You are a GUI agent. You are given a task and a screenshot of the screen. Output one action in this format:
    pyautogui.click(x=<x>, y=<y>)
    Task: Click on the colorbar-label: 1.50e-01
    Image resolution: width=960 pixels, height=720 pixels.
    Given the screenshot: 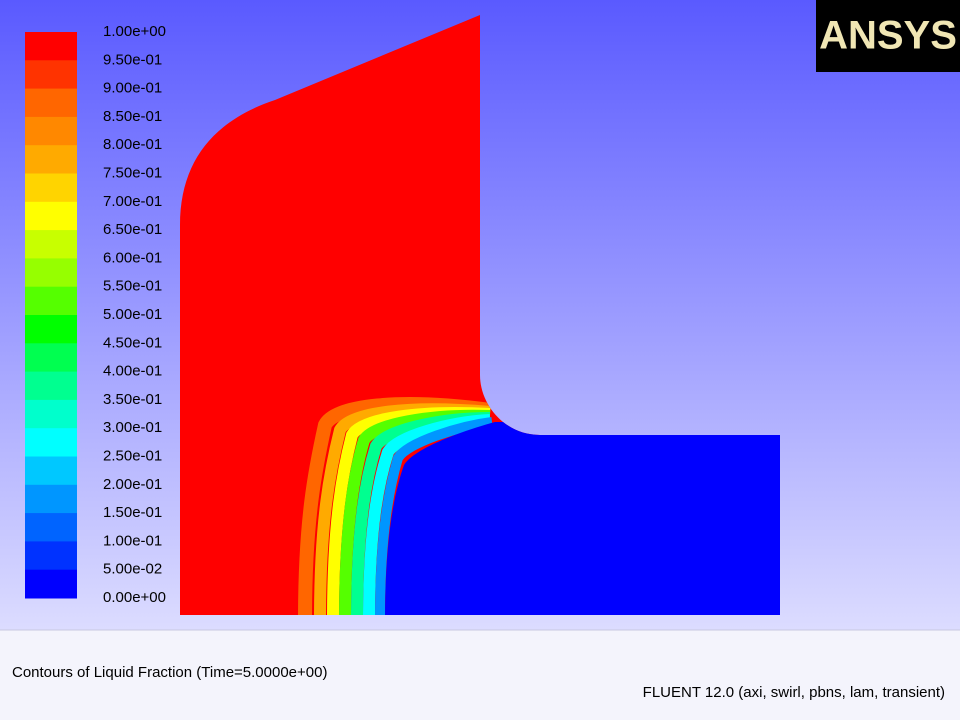 What is the action you would take?
    pyautogui.click(x=132, y=512)
    